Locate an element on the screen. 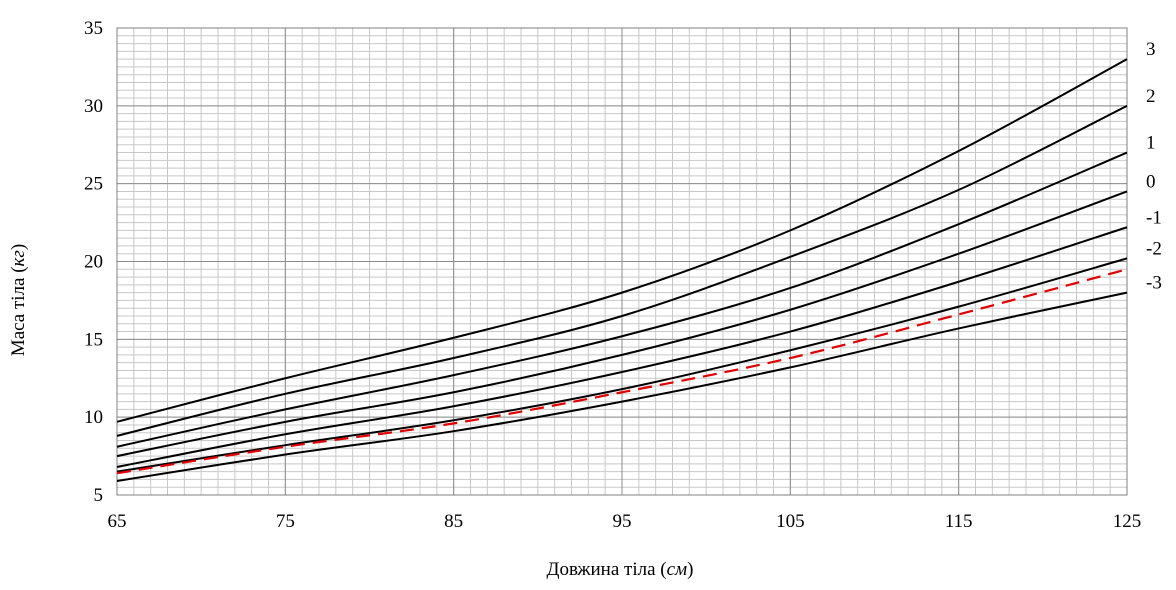 This screenshot has width=1176, height=590. series-labels: 3 2 1 0 -1 -2 -3 is located at coordinates (1154, 166).